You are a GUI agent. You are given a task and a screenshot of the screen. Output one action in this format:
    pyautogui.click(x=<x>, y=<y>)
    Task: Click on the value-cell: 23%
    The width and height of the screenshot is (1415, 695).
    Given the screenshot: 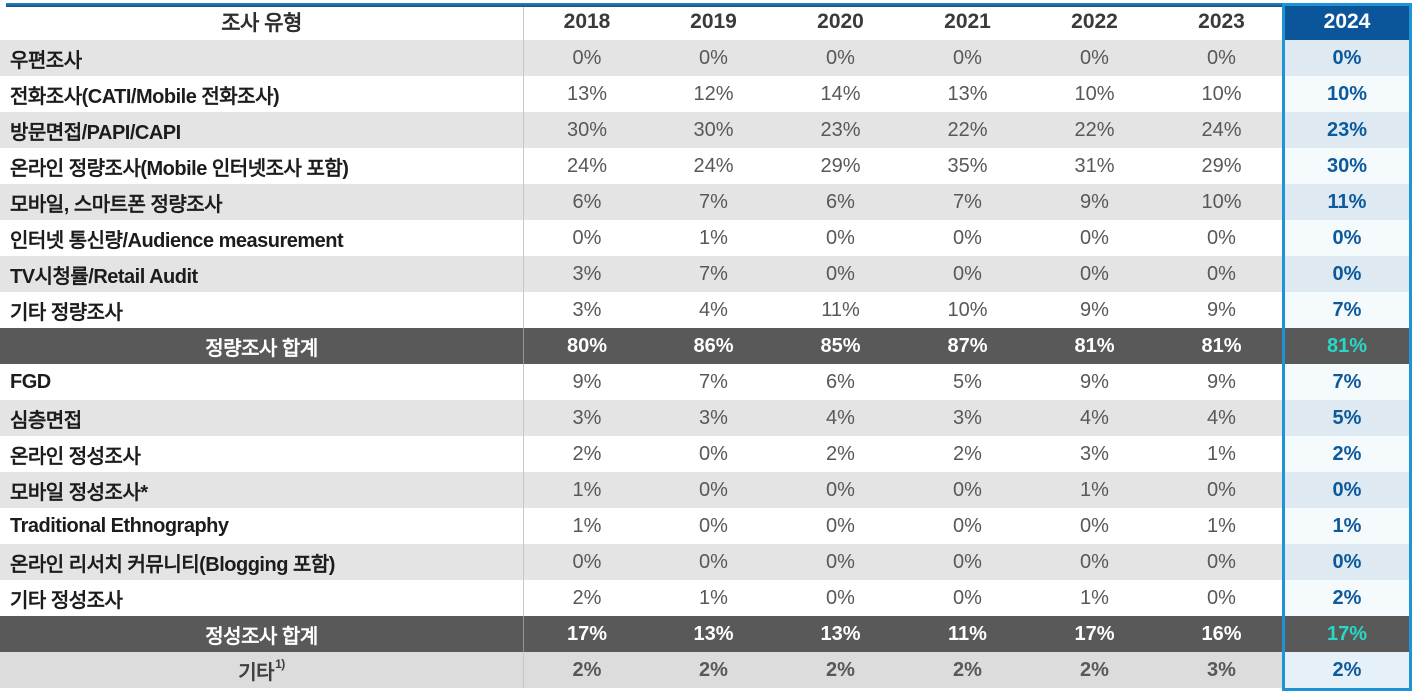 What is the action you would take?
    pyautogui.click(x=840, y=129)
    